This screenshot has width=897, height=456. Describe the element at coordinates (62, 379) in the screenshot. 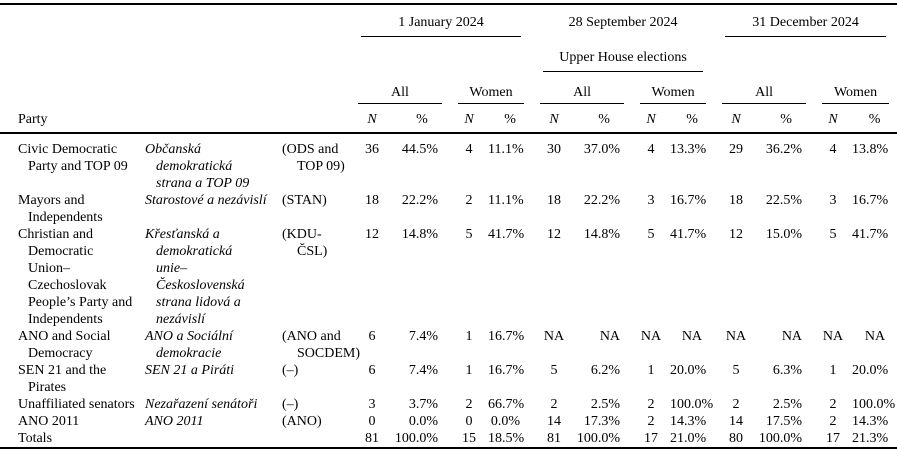

I see `party-name-en: SEN 21 and the Pirates` at that location.